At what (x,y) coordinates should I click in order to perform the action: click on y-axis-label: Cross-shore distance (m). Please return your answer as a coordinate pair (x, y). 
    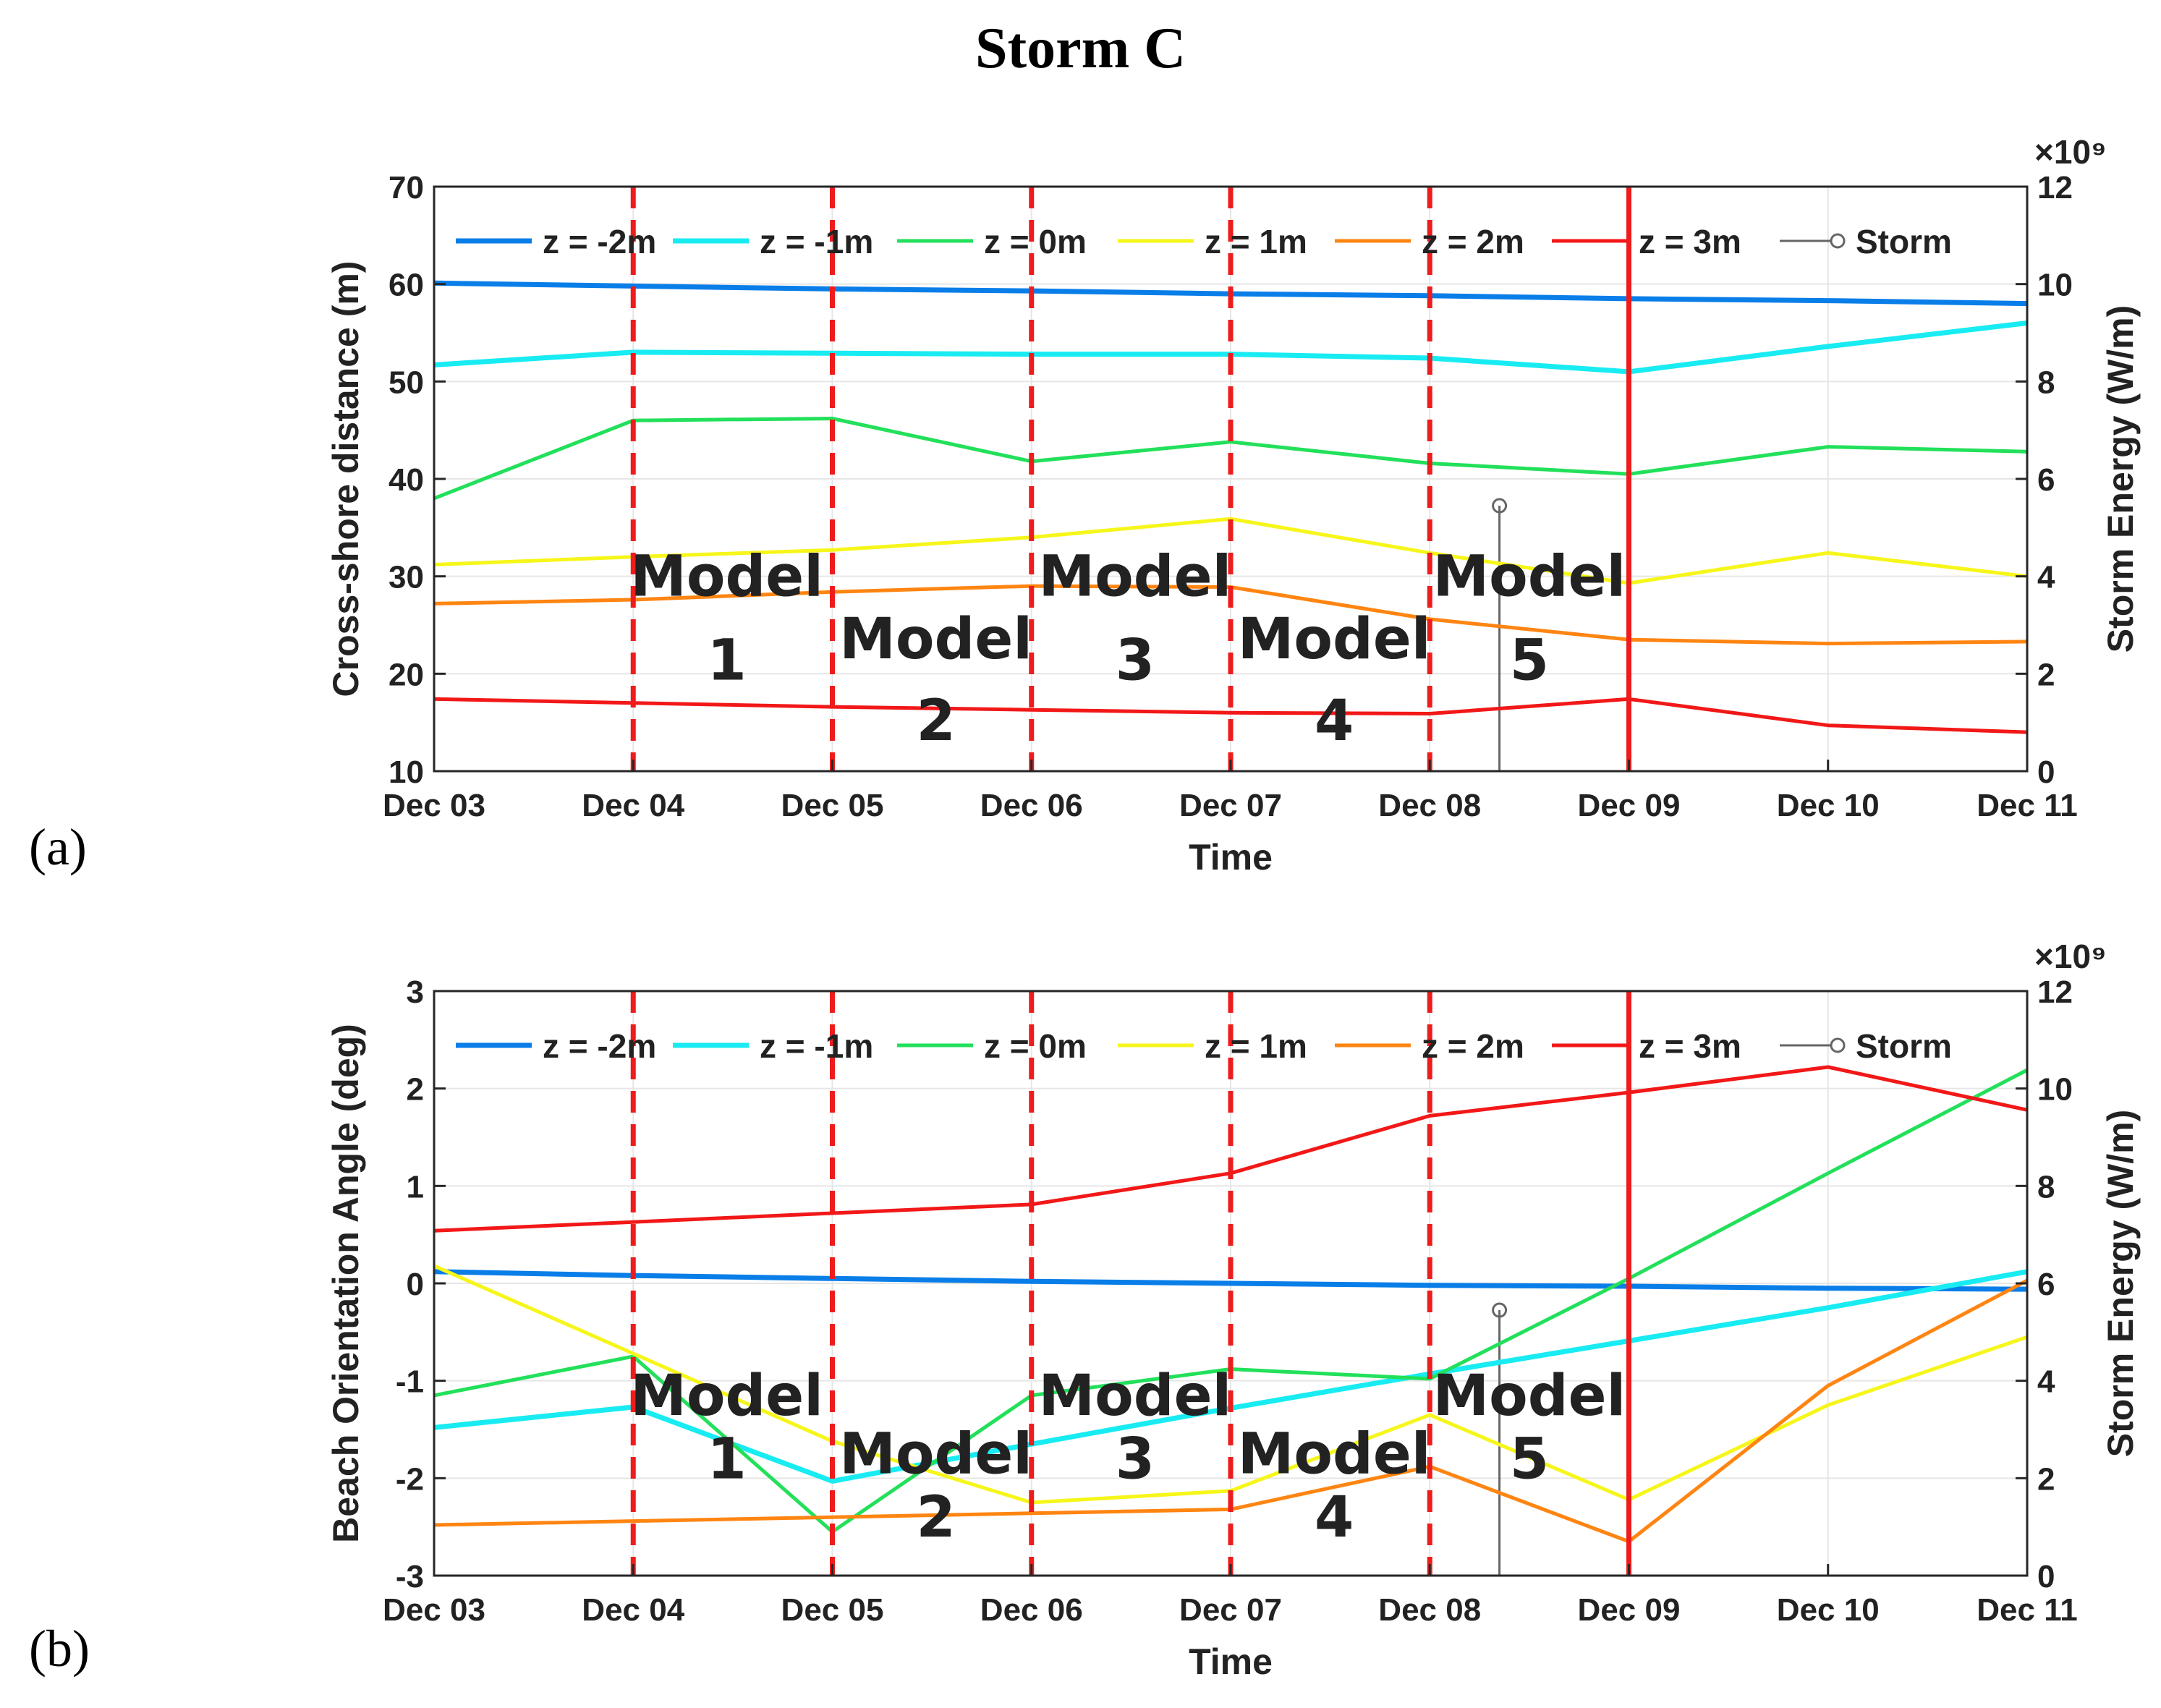
    Looking at the image, I should click on (346, 479).